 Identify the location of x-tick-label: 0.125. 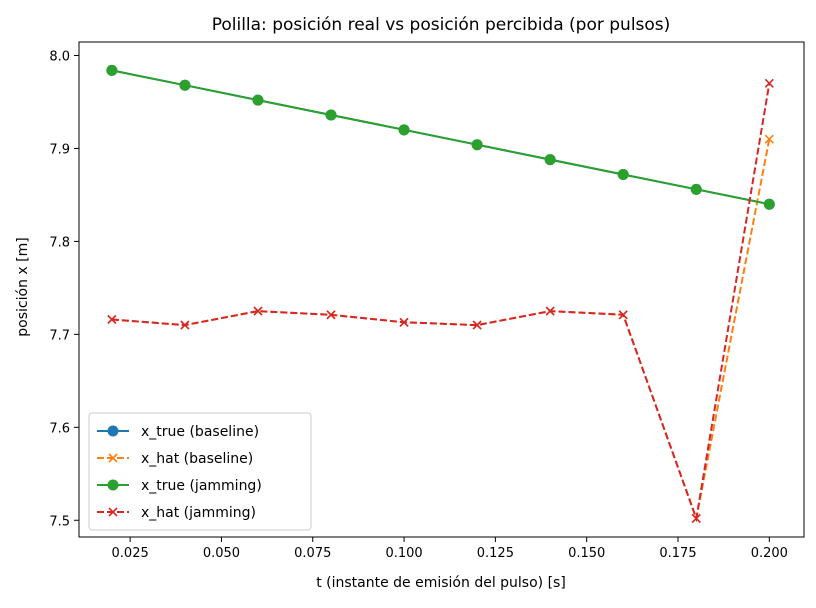
(495, 553).